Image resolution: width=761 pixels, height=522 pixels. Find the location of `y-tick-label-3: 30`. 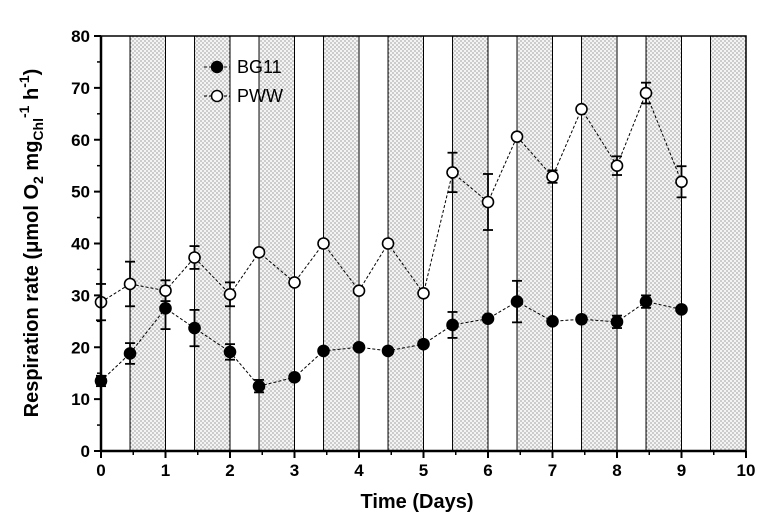

y-tick-label-3: 30 is located at coordinates (80, 295).